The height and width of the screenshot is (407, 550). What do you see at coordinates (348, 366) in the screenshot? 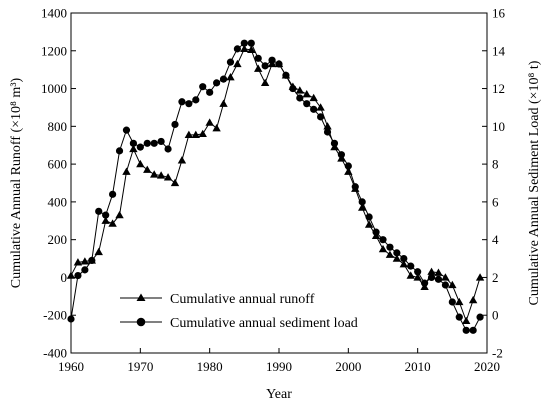
I see `x-tick-label: 2000` at bounding box center [348, 366].